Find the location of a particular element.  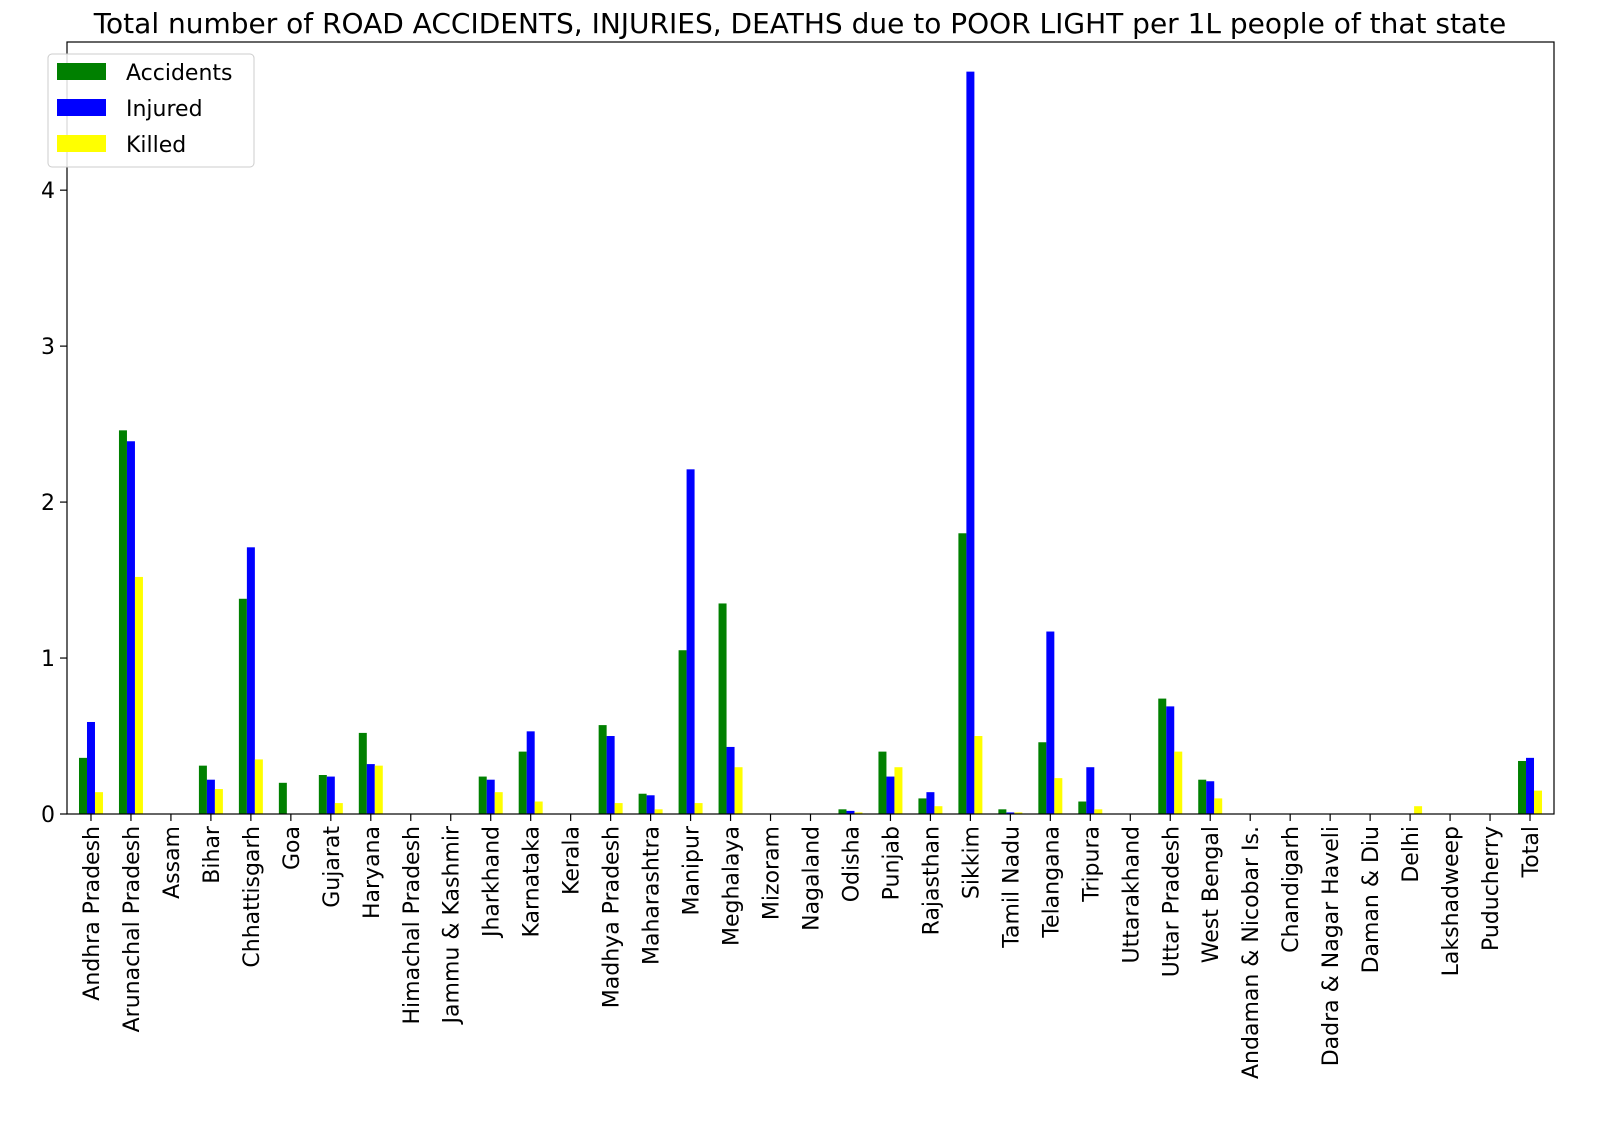

y-tick-label: 2 is located at coordinates (48, 503).